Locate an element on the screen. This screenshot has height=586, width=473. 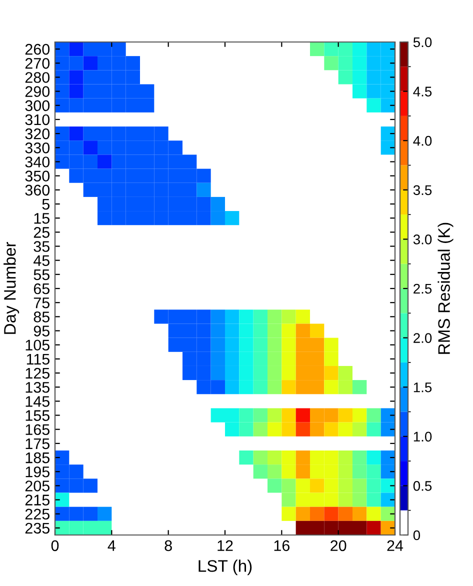
y-tick-label: 320 is located at coordinates (37, 134).